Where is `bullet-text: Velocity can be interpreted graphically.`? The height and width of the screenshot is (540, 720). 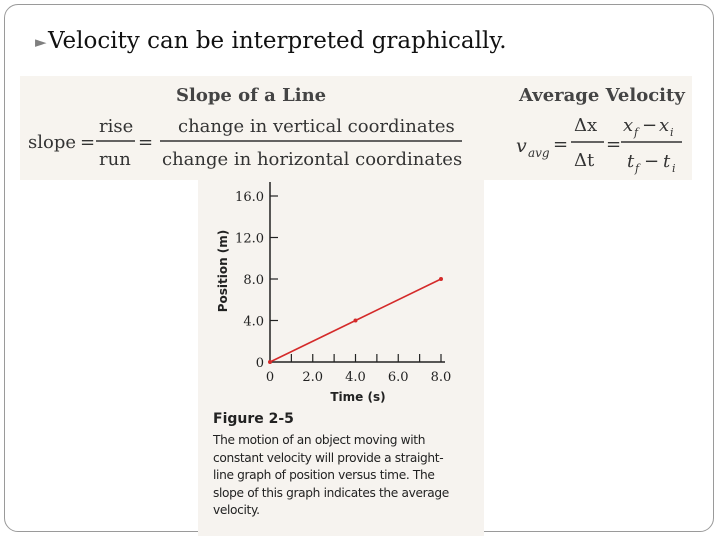
bullet-text: Velocity can be interpreted graphically. is located at coordinates (277, 41).